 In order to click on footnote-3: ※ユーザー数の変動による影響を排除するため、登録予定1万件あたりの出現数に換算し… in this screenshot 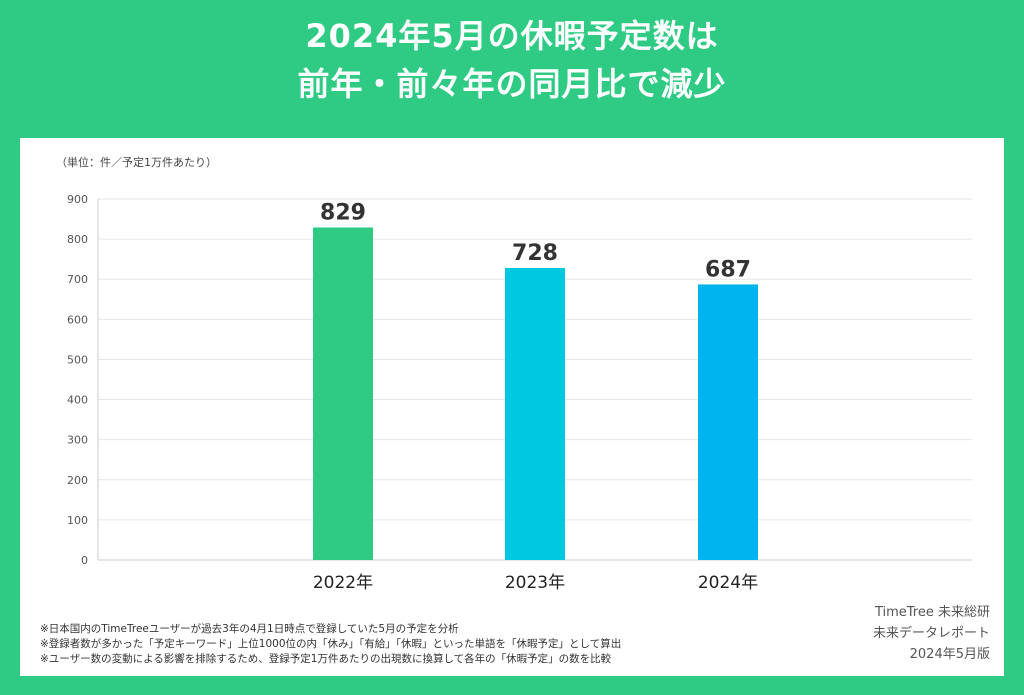, I will do `click(326, 659)`.